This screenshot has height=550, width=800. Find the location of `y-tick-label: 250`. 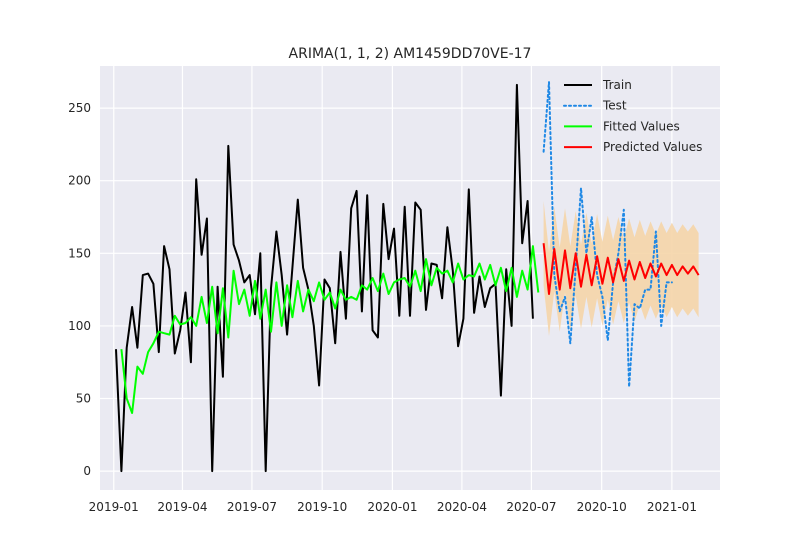

y-tick-label: 250 is located at coordinates (79, 108).